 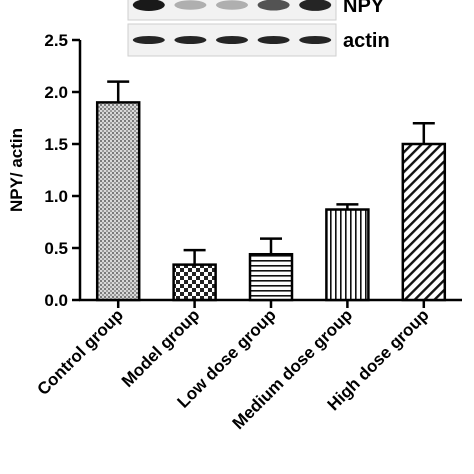 I want to click on x-tick-label: Model group, so click(x=161, y=348).